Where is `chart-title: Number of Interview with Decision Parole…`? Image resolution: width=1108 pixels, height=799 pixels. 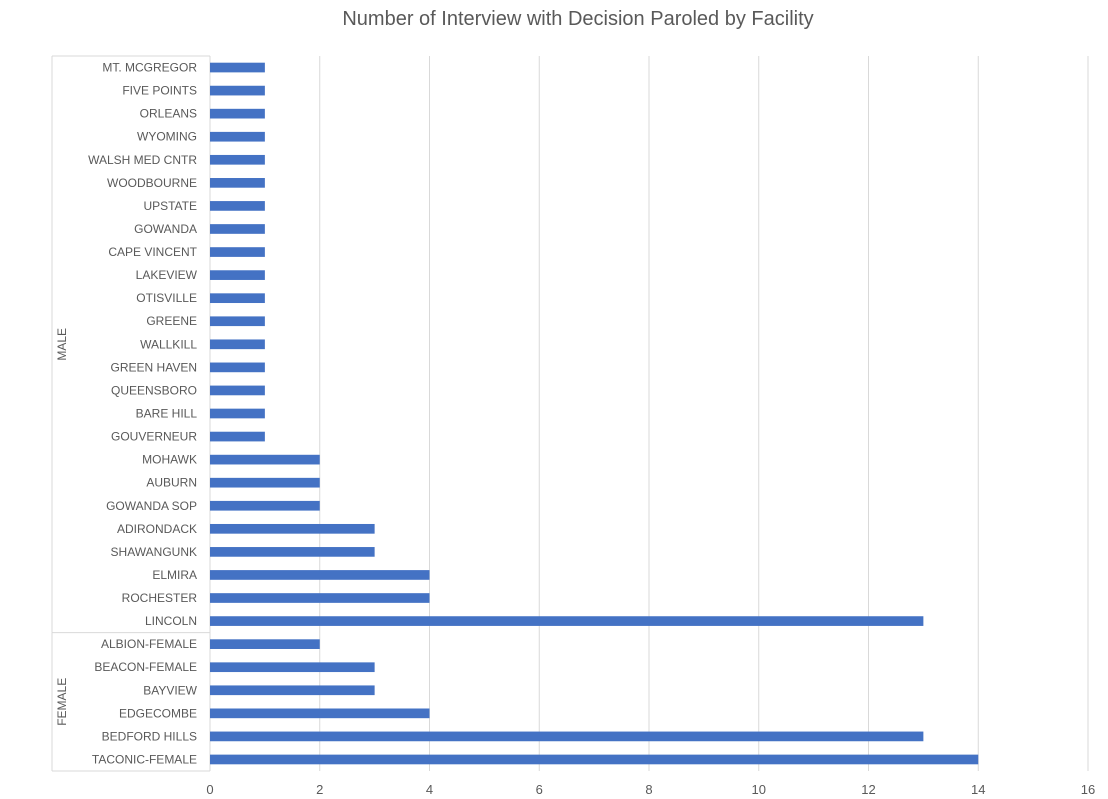
chart-title: Number of Interview with Decision Parole… is located at coordinates (578, 19).